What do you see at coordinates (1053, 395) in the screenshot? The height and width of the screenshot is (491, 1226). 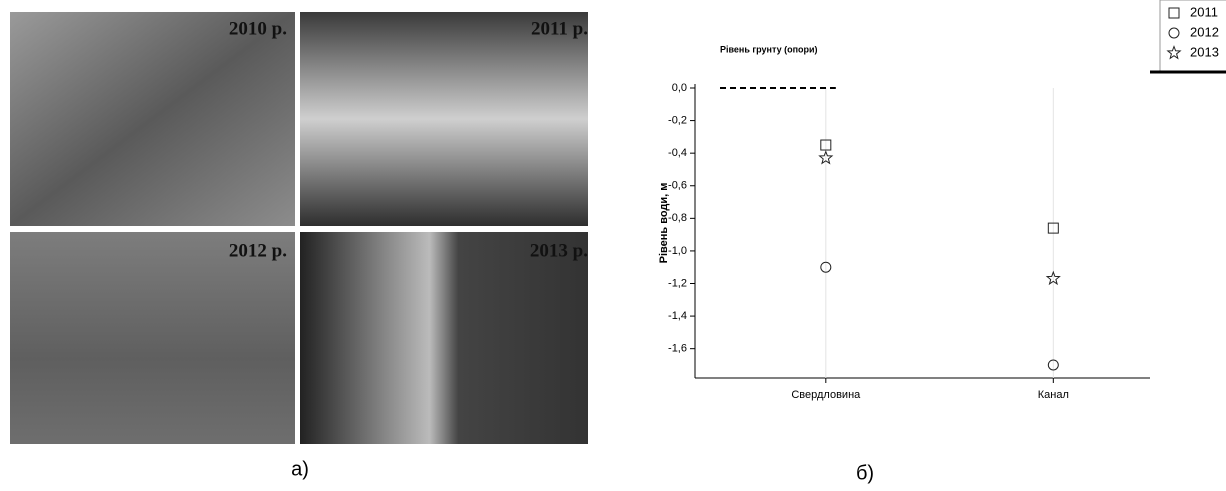 I see `x-tick-label: Канал` at bounding box center [1053, 395].